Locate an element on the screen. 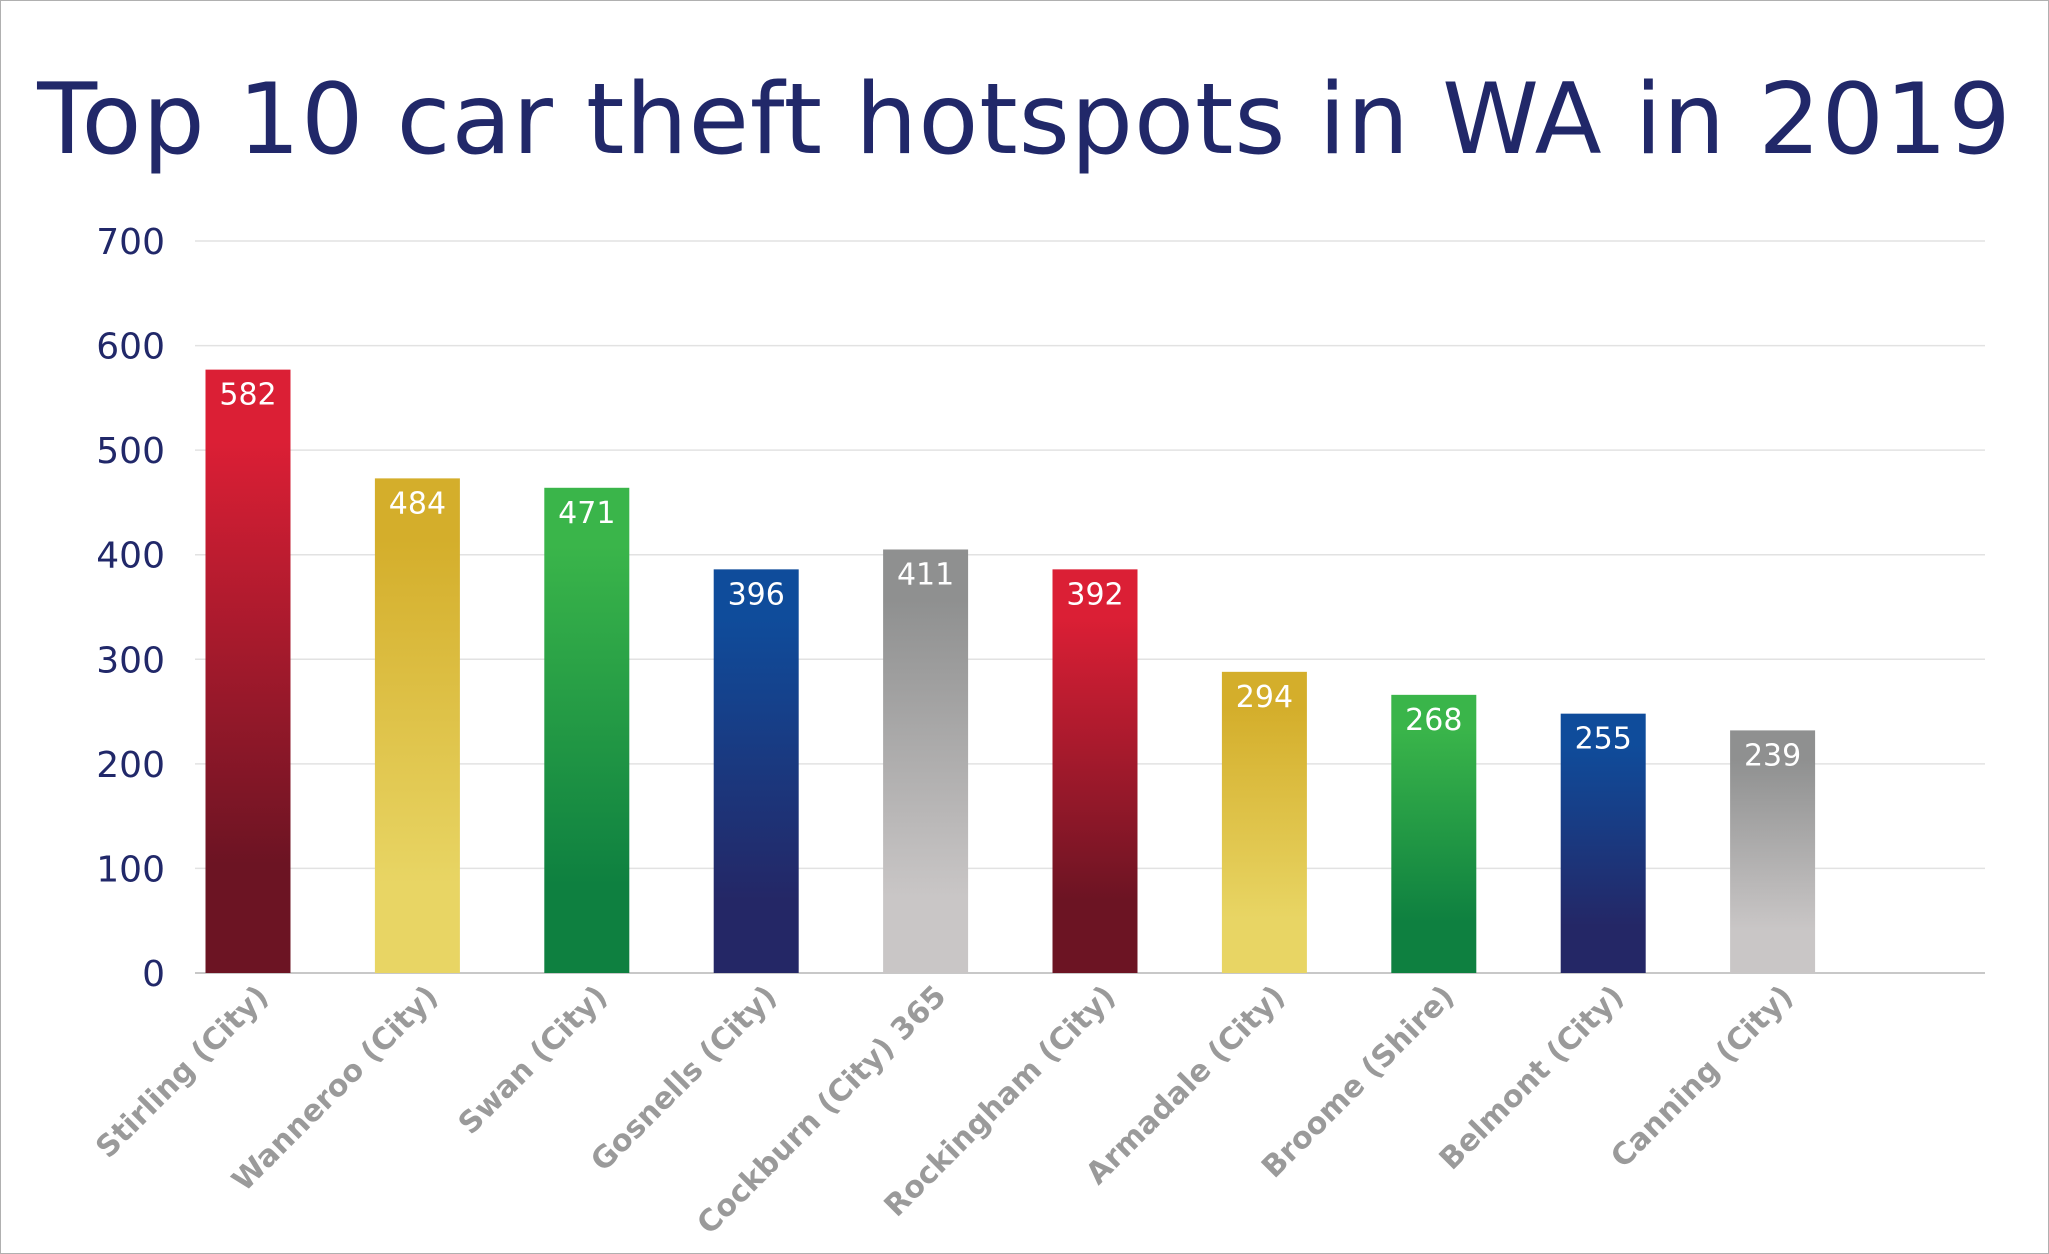 Image resolution: width=2049 pixels, height=1254 pixels. y-tick-label: 700 is located at coordinates (130, 242).